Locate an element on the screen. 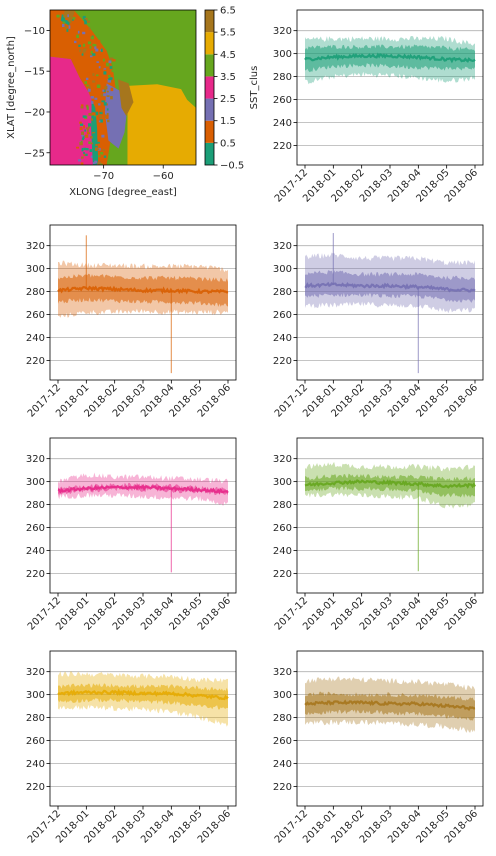  colorbar-tick-label: −0.5 is located at coordinates (232, 166).